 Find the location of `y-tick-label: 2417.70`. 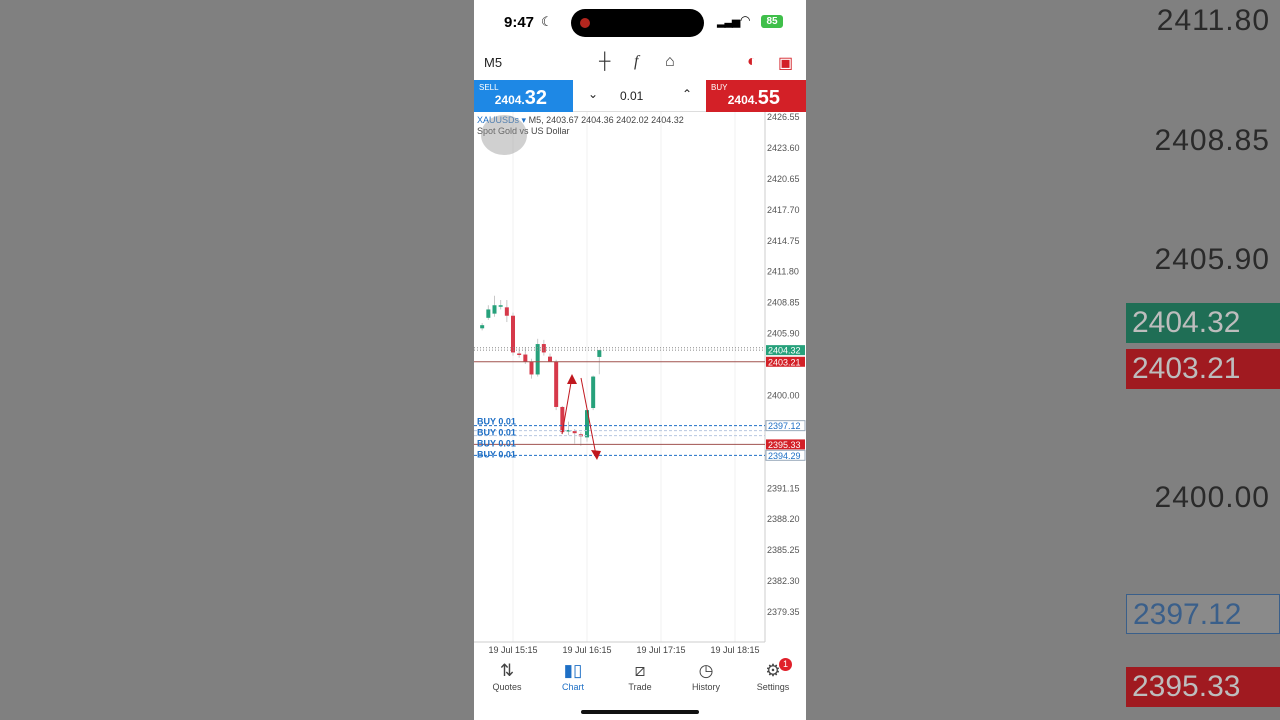

y-tick-label: 2417.70 is located at coordinates (783, 210).